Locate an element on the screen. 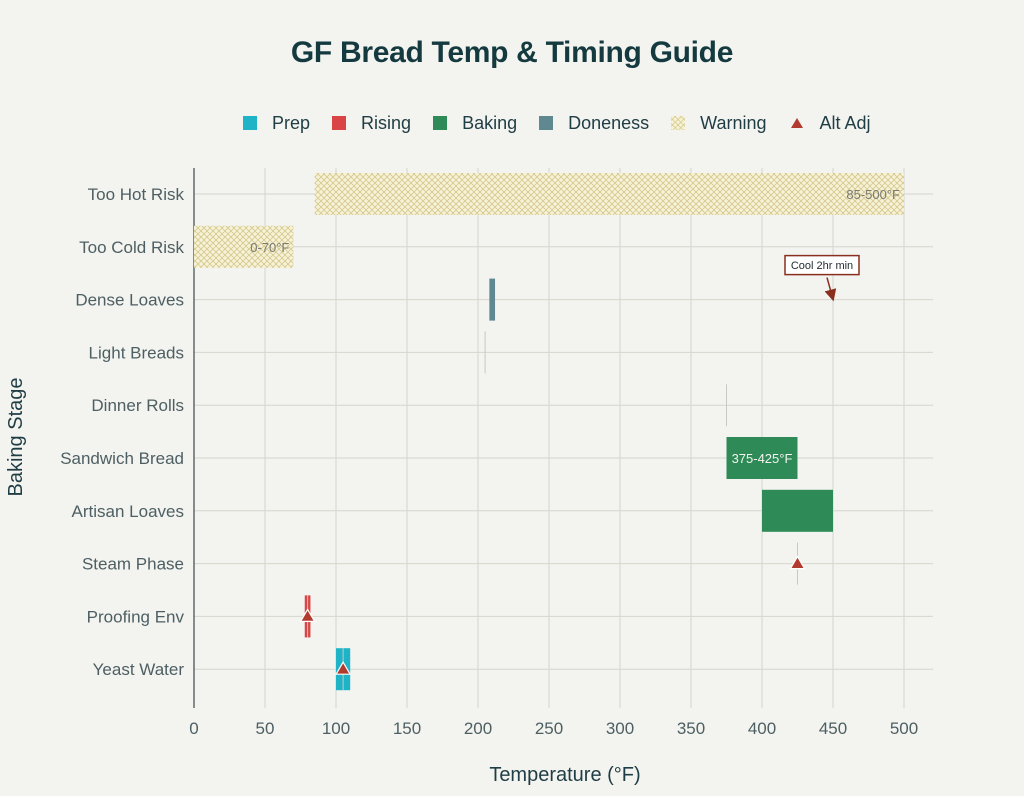 The height and width of the screenshot is (796, 1024). y-tick-label: Dense Loaves is located at coordinates (129, 300).